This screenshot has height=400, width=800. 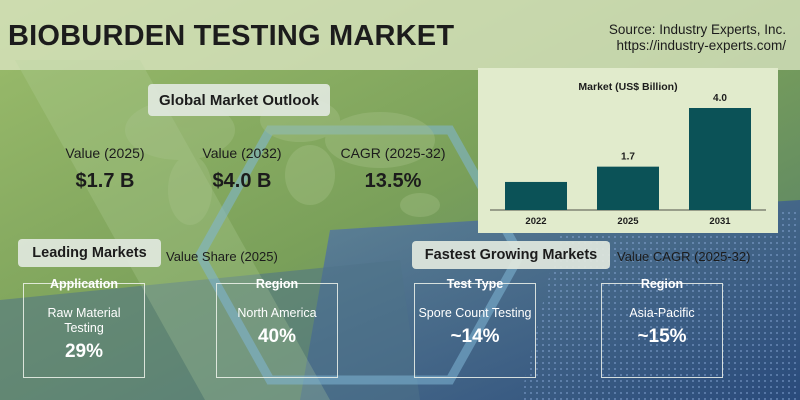 What do you see at coordinates (89, 253) in the screenshot?
I see `leading-markets-heading: Leading Markets` at bounding box center [89, 253].